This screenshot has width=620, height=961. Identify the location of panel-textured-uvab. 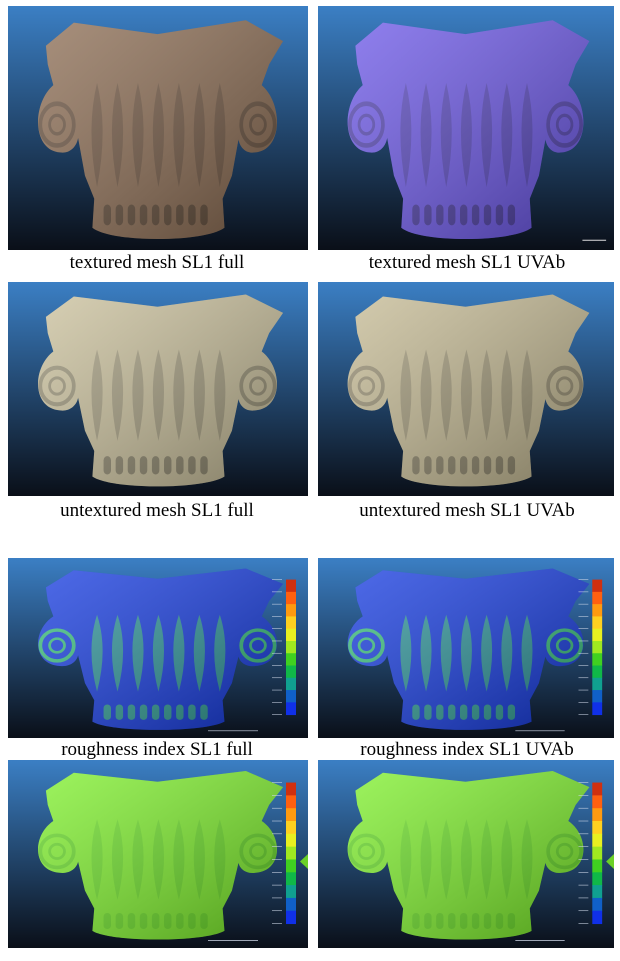
(466, 128).